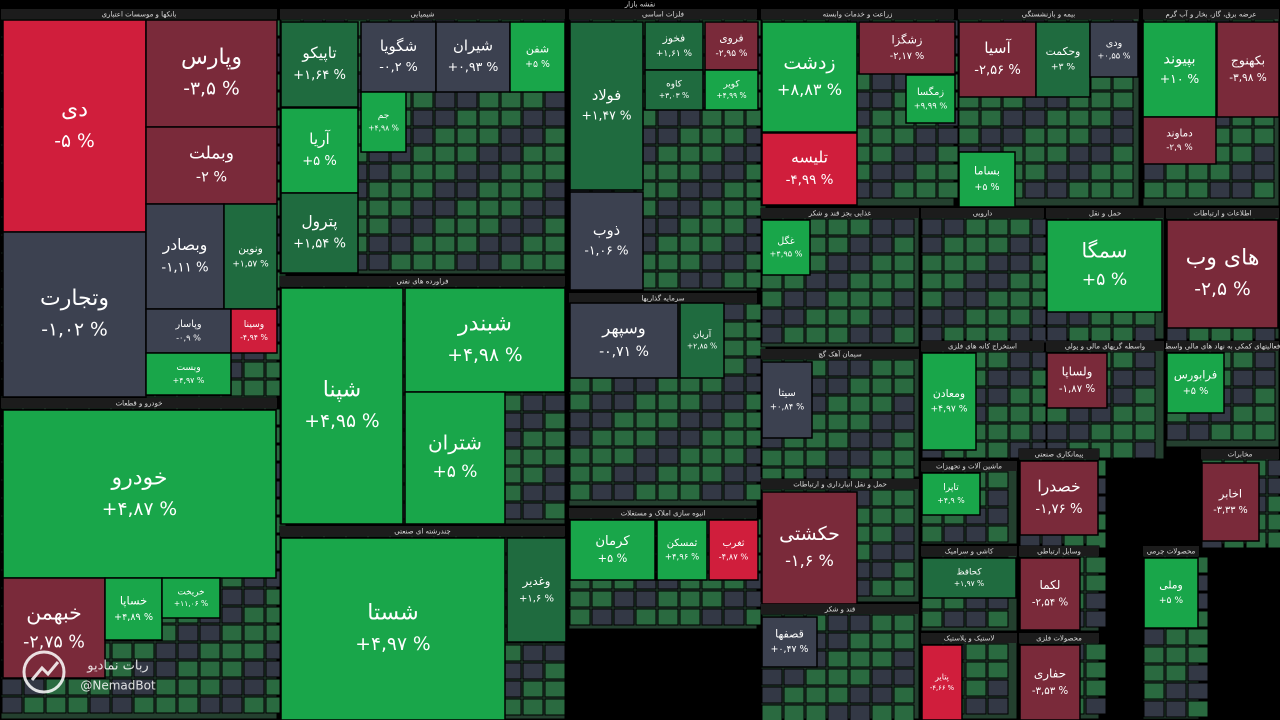 The height and width of the screenshot is (720, 1280). Describe the element at coordinates (673, 39) in the screenshot. I see `stock-name: فخوز` at that location.